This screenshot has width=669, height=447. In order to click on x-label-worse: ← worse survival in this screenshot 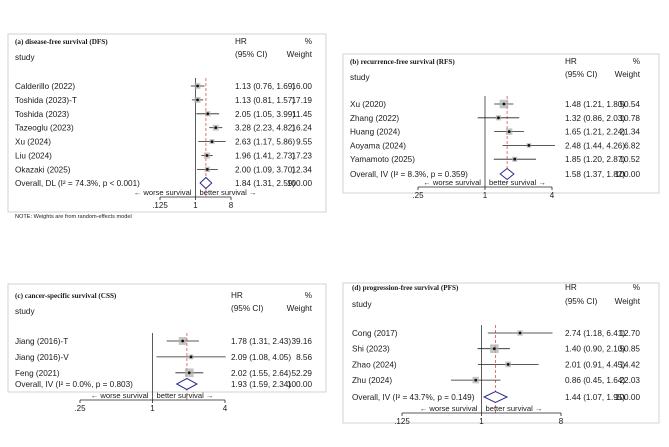, I will do `click(452, 182)`.